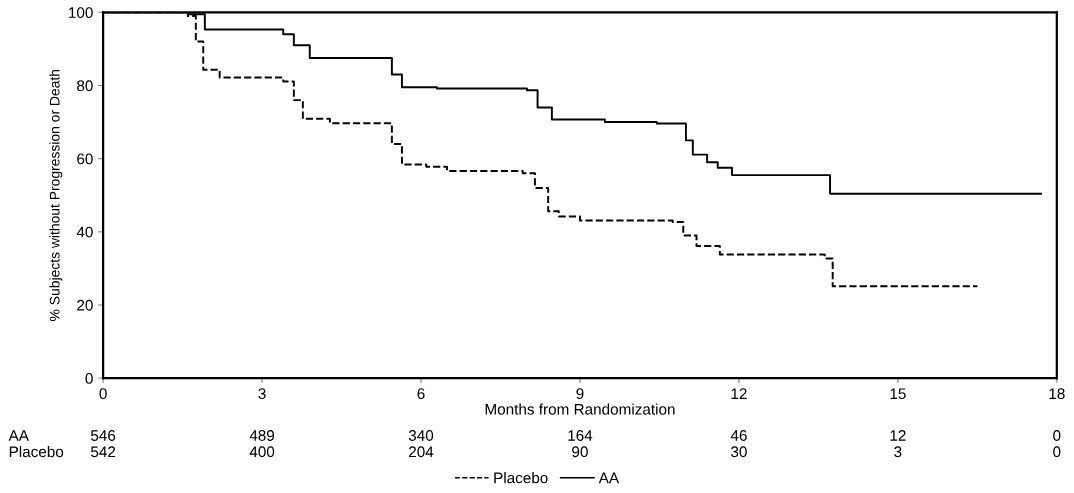  I want to click on text: 204, so click(421, 452).